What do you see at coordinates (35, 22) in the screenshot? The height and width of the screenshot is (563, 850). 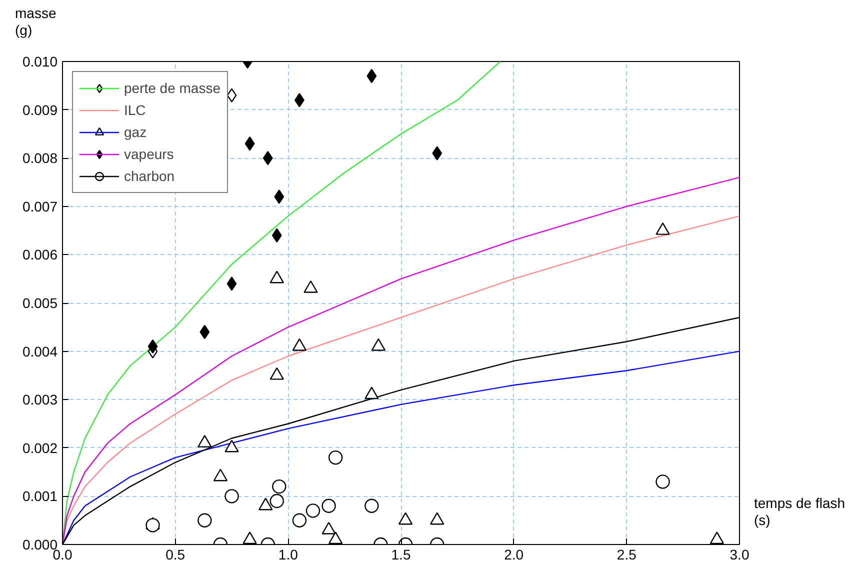 I see `y-axis-title: masse (g)` at bounding box center [35, 22].